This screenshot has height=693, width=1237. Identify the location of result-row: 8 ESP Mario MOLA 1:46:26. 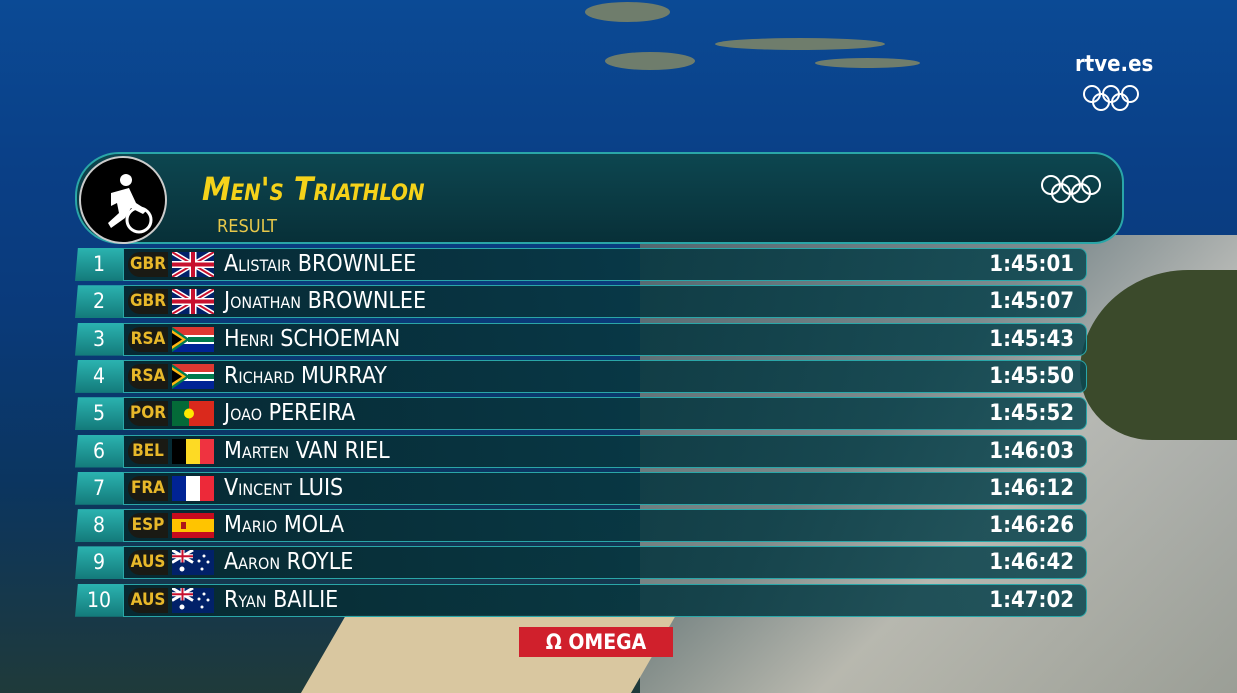
(581, 526).